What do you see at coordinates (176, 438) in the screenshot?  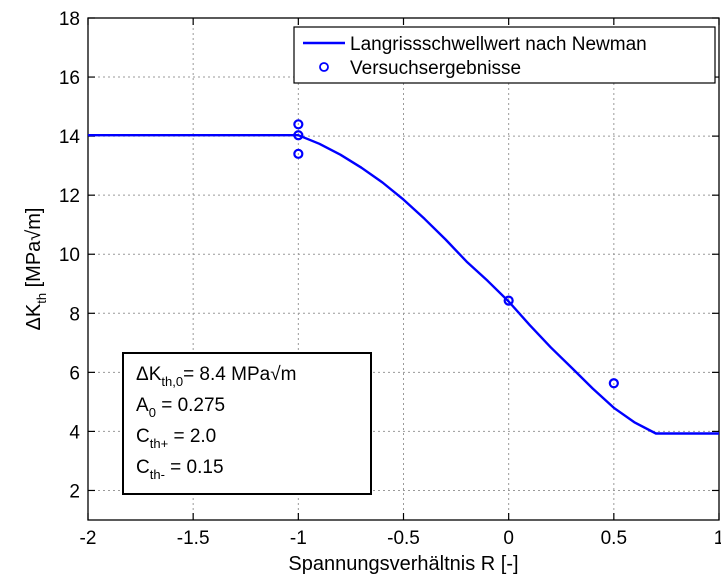 I see `annotation-line-cth-plus: Cth+ = 2.0` at bounding box center [176, 438].